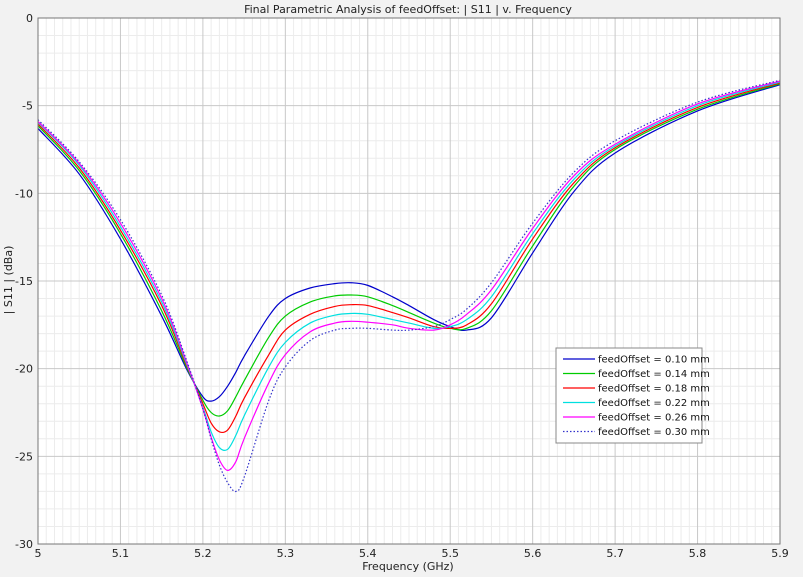 The height and width of the screenshot is (577, 803). Describe the element at coordinates (121, 553) in the screenshot. I see `x-tick-label: 5.1` at that location.